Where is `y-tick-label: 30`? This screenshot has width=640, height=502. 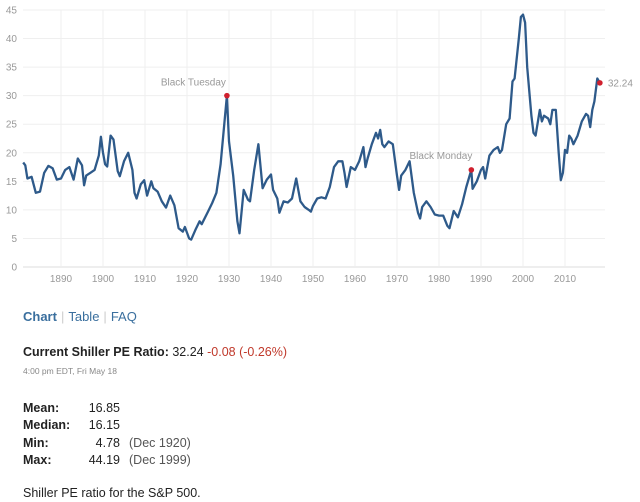 y-tick-label: 30 is located at coordinates (12, 96).